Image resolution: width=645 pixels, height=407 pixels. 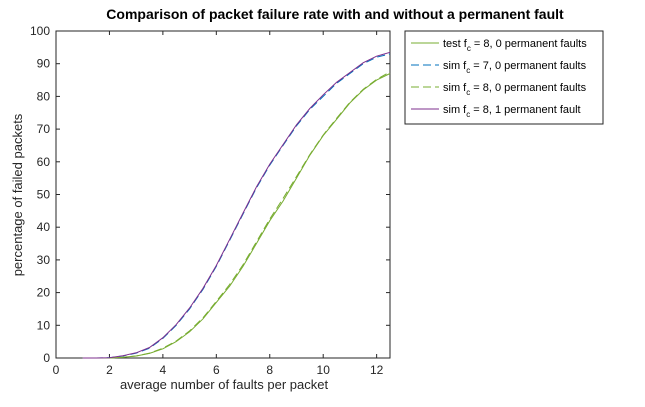 What do you see at coordinates (44, 260) in the screenshot?
I see `y-tick-label: 30` at bounding box center [44, 260].